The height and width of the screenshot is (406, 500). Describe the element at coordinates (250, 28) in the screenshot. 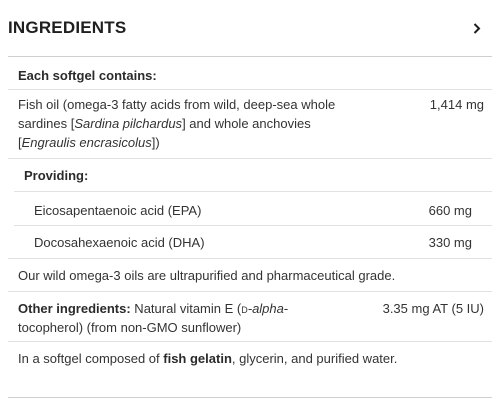

I see `ingredients-header: INGREDIENTS` at that location.